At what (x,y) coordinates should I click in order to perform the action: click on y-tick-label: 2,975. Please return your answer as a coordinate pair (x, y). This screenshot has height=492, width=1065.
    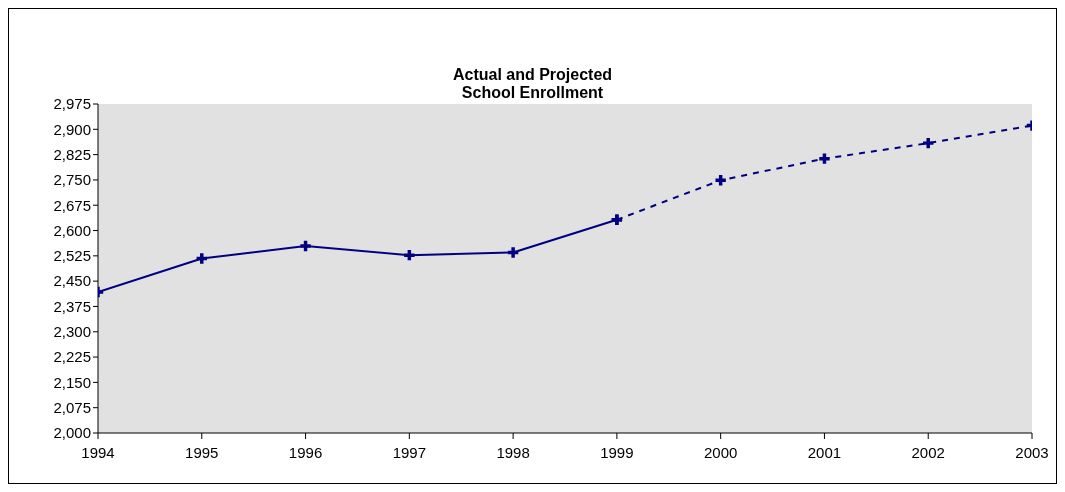
    Looking at the image, I should click on (72, 104).